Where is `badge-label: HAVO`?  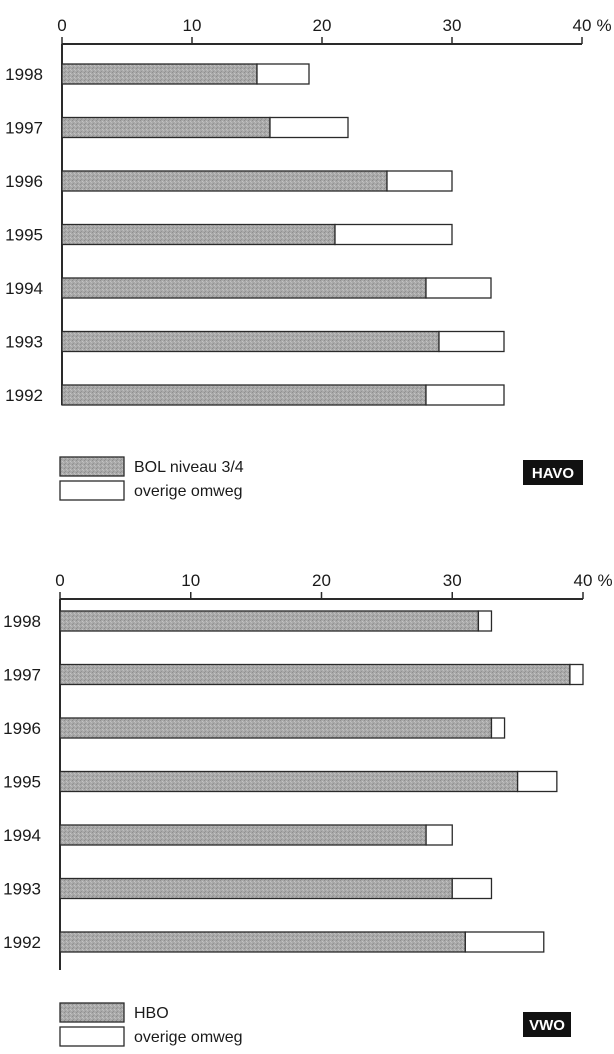 badge-label: HAVO is located at coordinates (553, 473).